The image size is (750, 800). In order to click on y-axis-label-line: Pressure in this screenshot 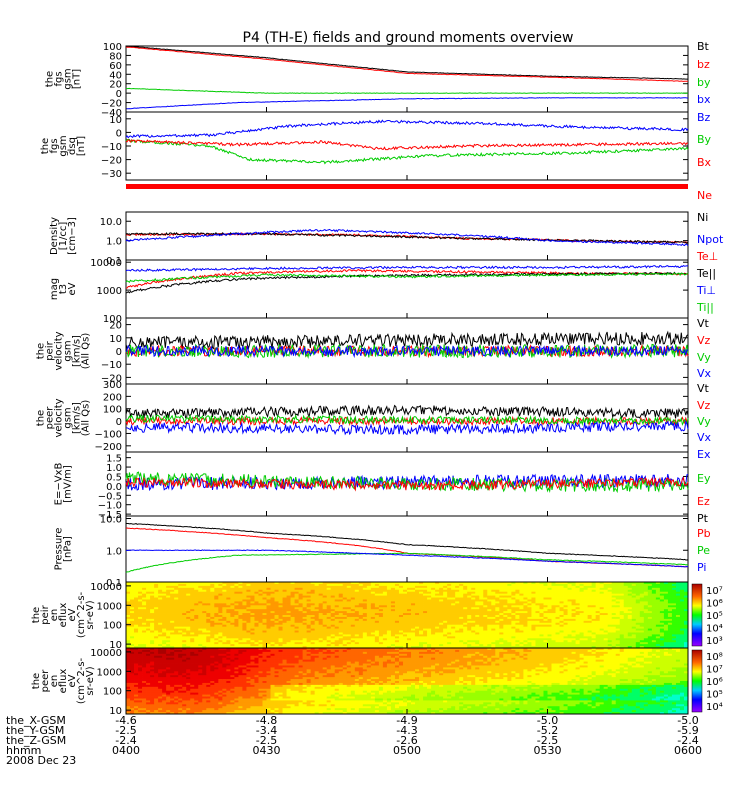, I will do `click(59, 549)`.